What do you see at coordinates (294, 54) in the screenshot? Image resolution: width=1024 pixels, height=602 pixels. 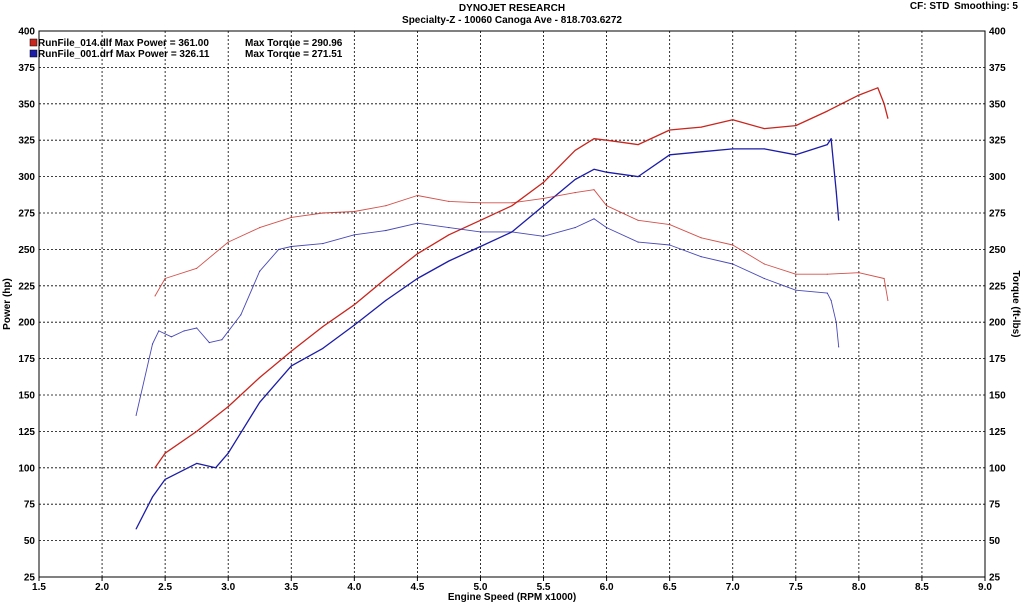 I see `legend-torque-label: Max Torque = 271.51` at bounding box center [294, 54].